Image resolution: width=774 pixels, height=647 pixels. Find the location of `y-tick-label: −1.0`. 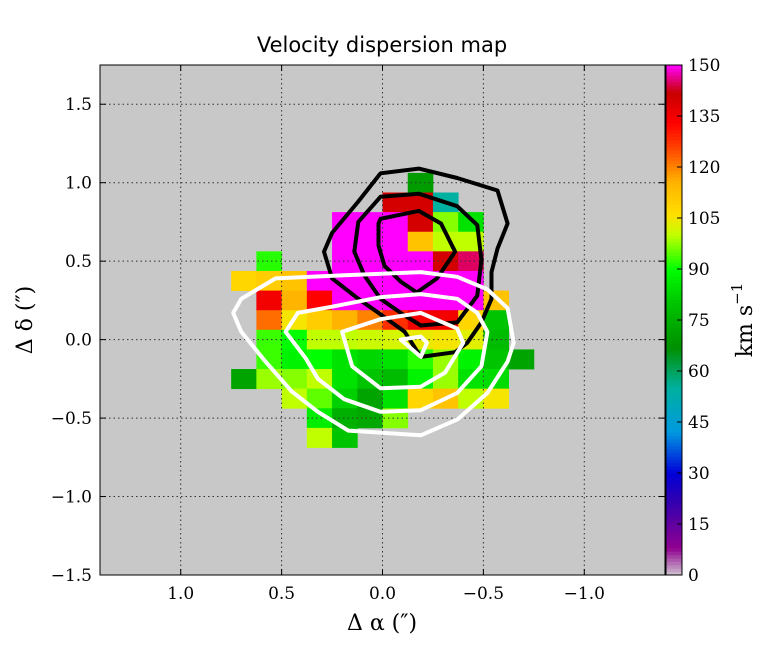

y-tick-label: −1.0 is located at coordinates (71, 498).